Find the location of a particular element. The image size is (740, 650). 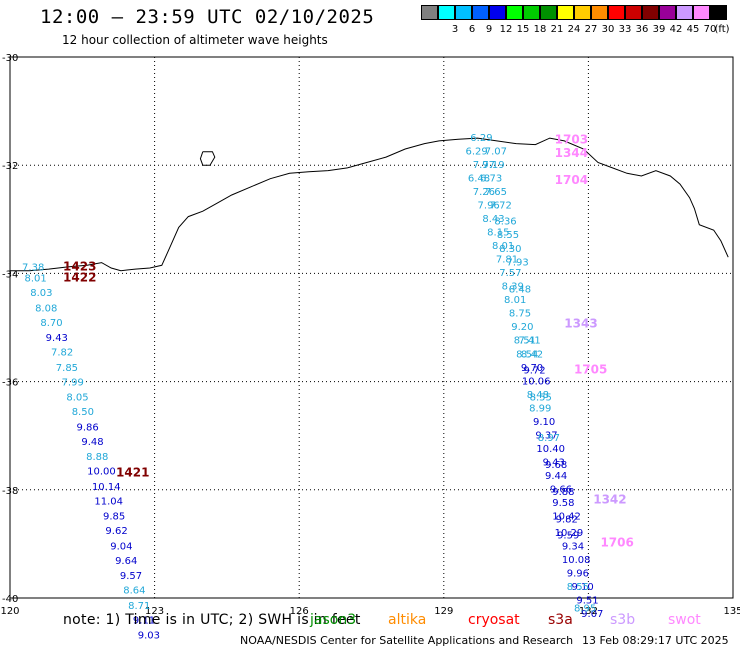

longitude-tick-label: 123 is located at coordinates (154, 611).